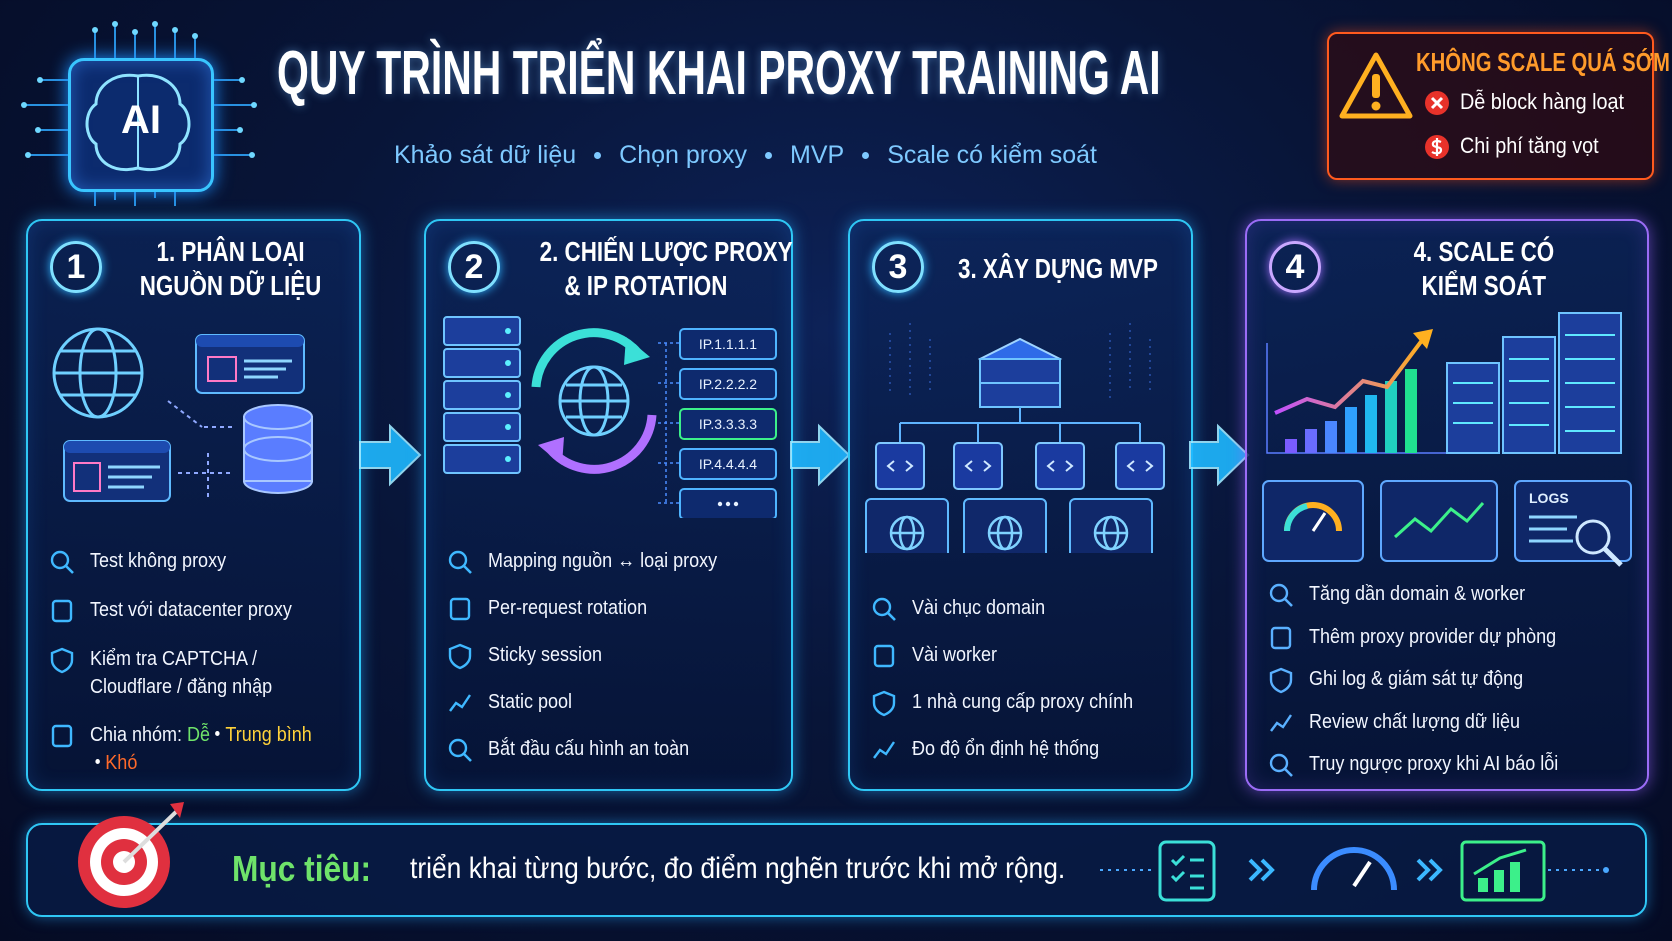 The height and width of the screenshot is (941, 1672). I want to click on step-title-text: & IP ROTATION, so click(645, 285).